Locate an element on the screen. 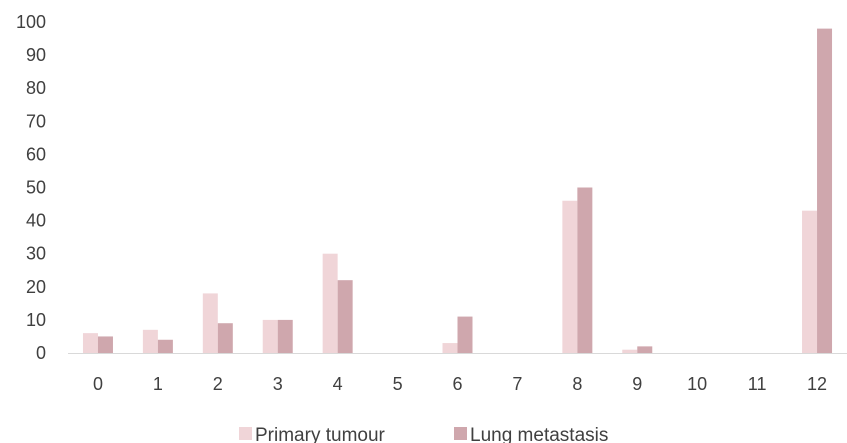 The image size is (847, 443). y-tick-label: 20 is located at coordinates (36, 287).